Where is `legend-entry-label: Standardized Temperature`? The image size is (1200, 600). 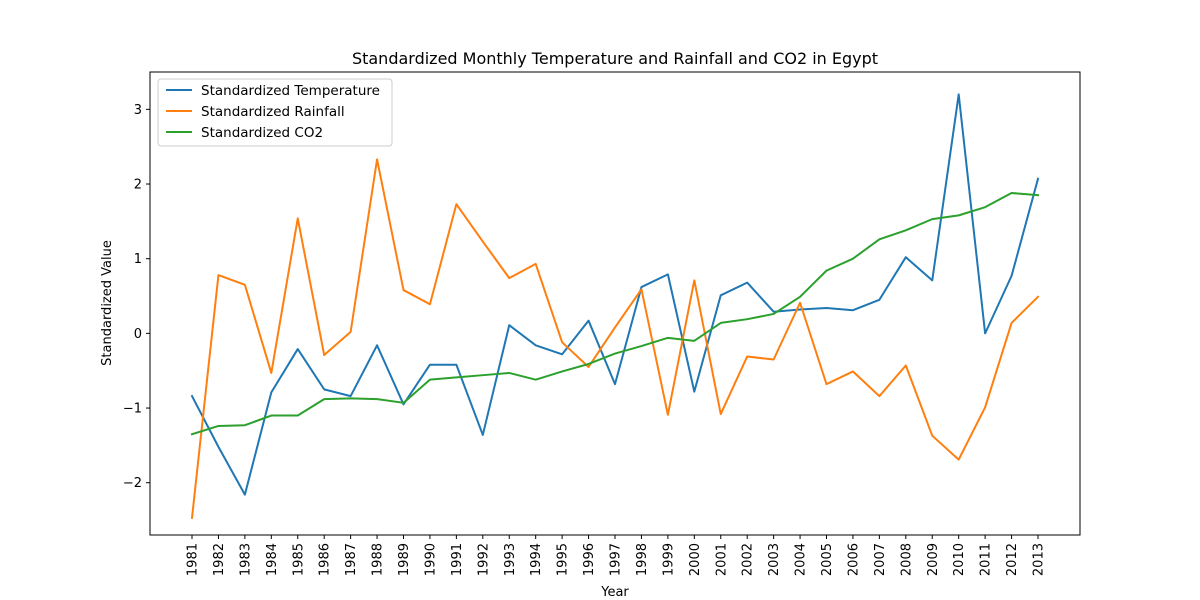 legend-entry-label: Standardized Temperature is located at coordinates (290, 91).